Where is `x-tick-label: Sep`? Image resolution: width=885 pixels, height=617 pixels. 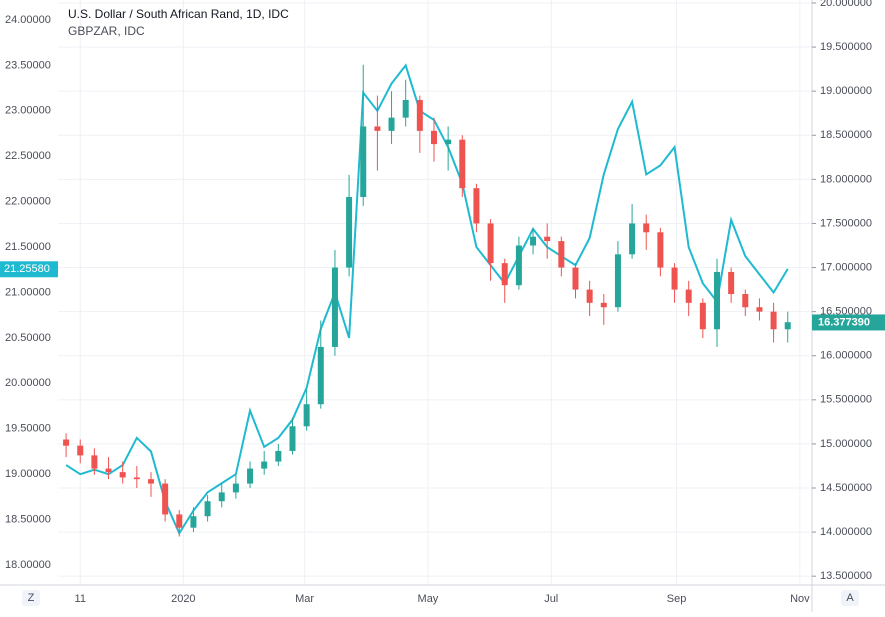
x-tick-label: Sep is located at coordinates (677, 599).